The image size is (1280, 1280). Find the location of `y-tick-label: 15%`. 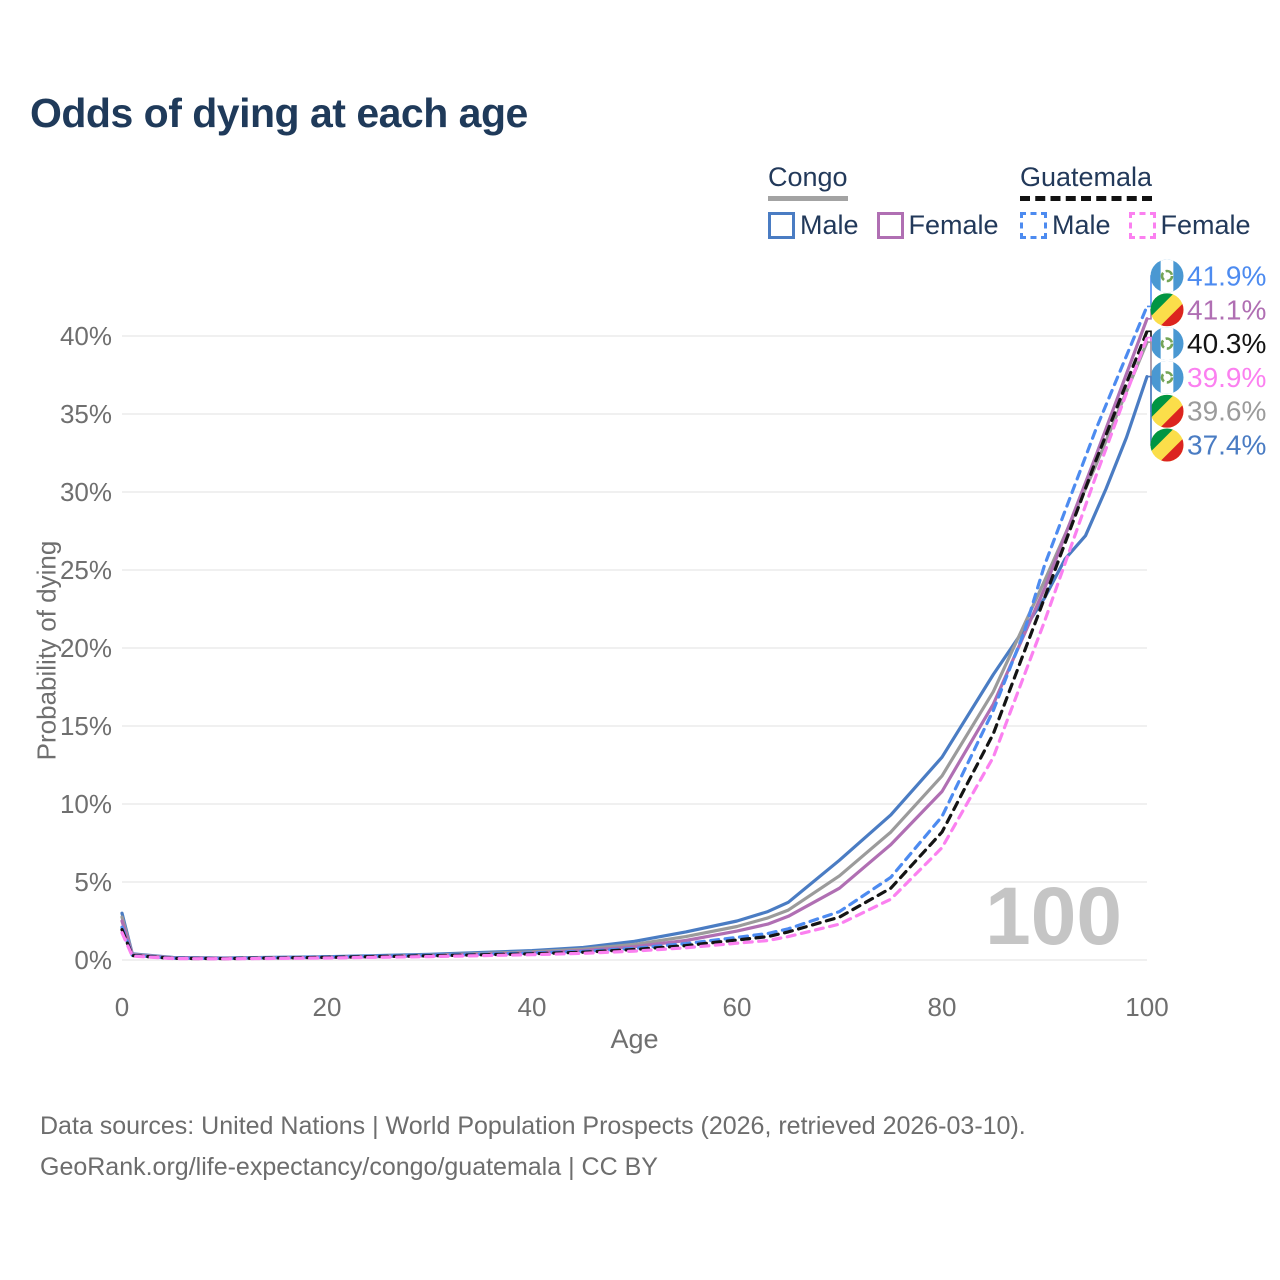

y-tick-label: 15% is located at coordinates (86, 726).